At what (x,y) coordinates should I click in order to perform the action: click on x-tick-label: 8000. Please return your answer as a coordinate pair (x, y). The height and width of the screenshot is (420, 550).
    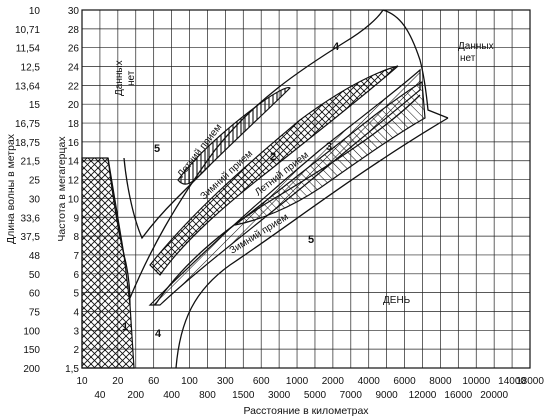
    Looking at the image, I should click on (440, 381).